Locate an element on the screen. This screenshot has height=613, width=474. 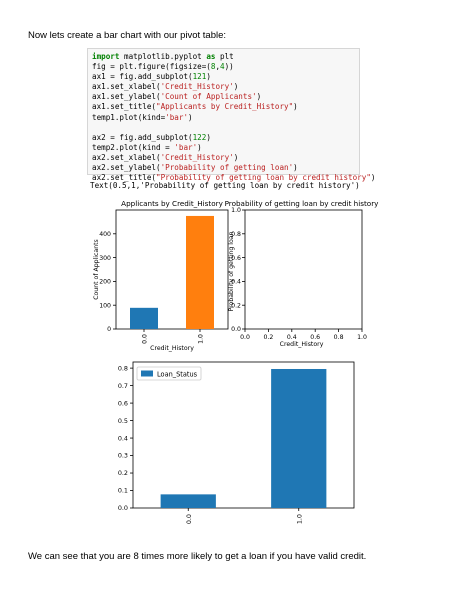
plot-area is located at coordinates (303, 269).